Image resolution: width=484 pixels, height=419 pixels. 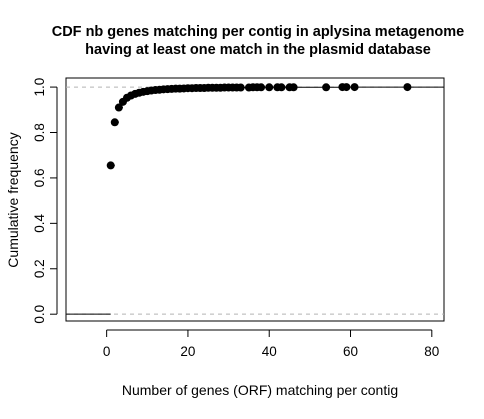 What do you see at coordinates (39, 268) in the screenshot?
I see `y-tick-label: 0.2` at bounding box center [39, 268].